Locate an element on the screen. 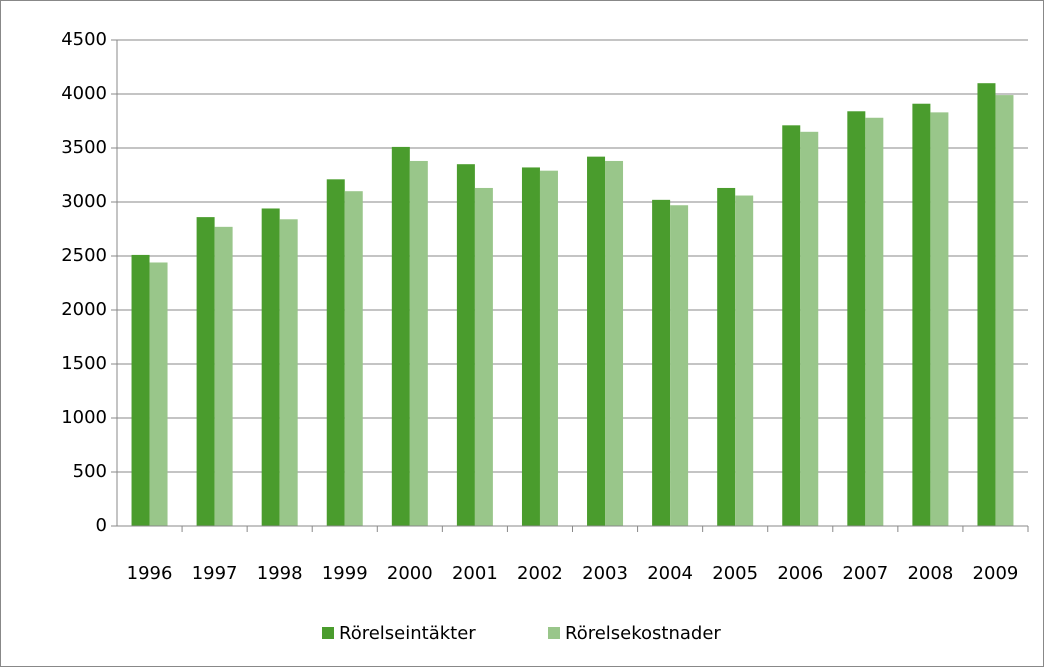  x-tick-label: 2002 is located at coordinates (540, 573).